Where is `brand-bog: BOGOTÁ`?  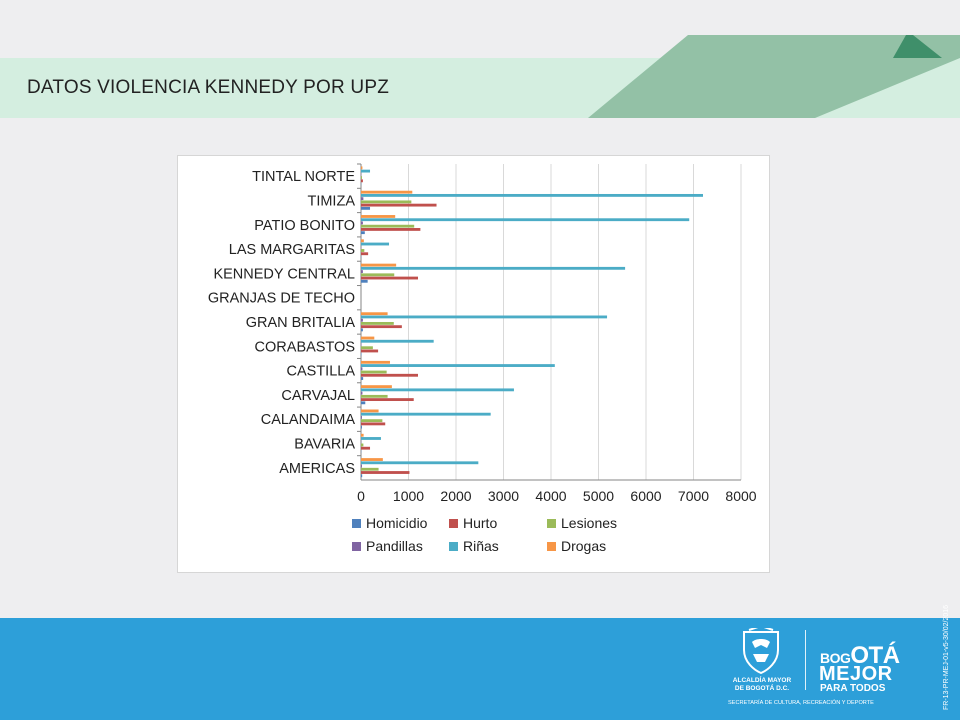
brand-bog: BOGOTÁ is located at coordinates (860, 656).